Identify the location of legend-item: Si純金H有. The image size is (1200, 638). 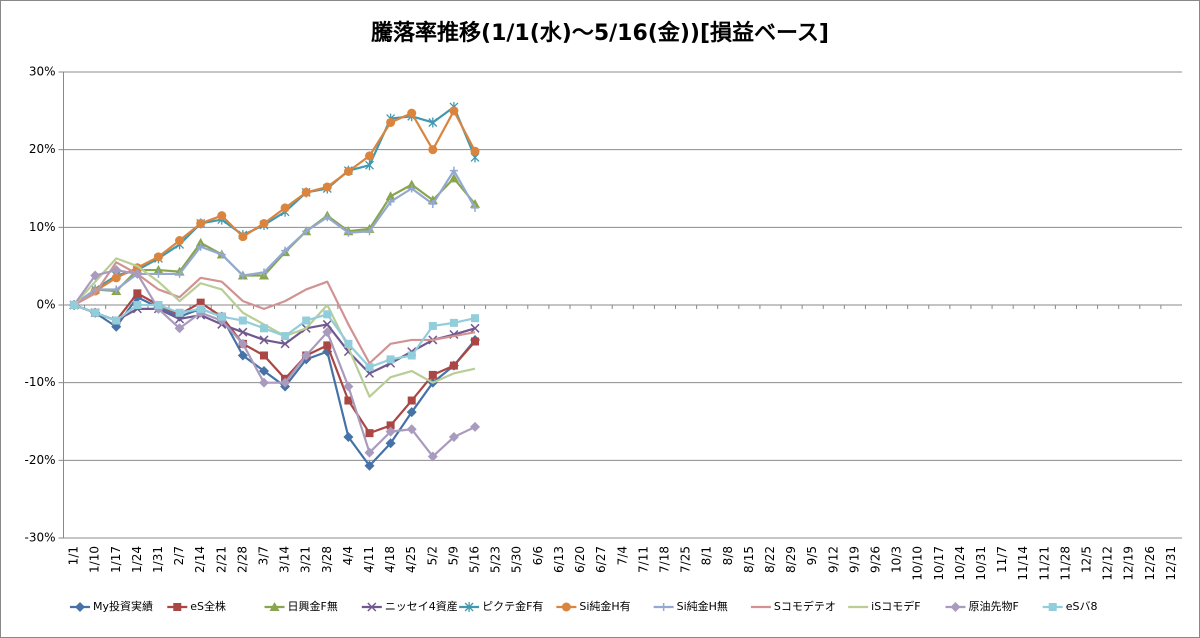
(593, 606).